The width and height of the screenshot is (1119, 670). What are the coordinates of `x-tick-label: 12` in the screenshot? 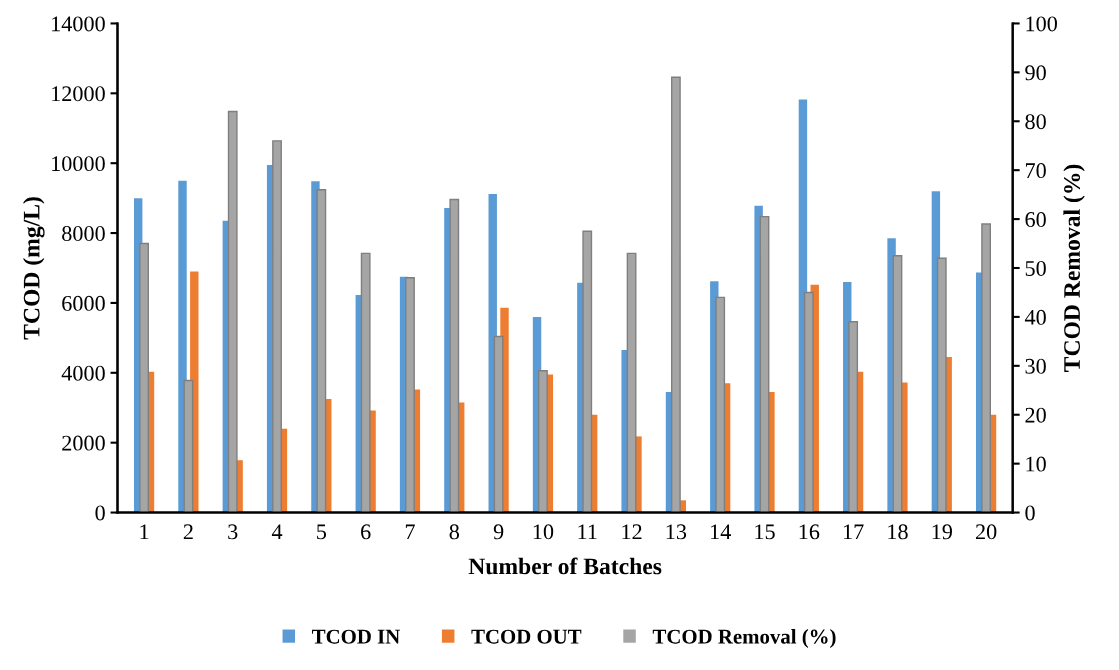 It's located at (632, 532).